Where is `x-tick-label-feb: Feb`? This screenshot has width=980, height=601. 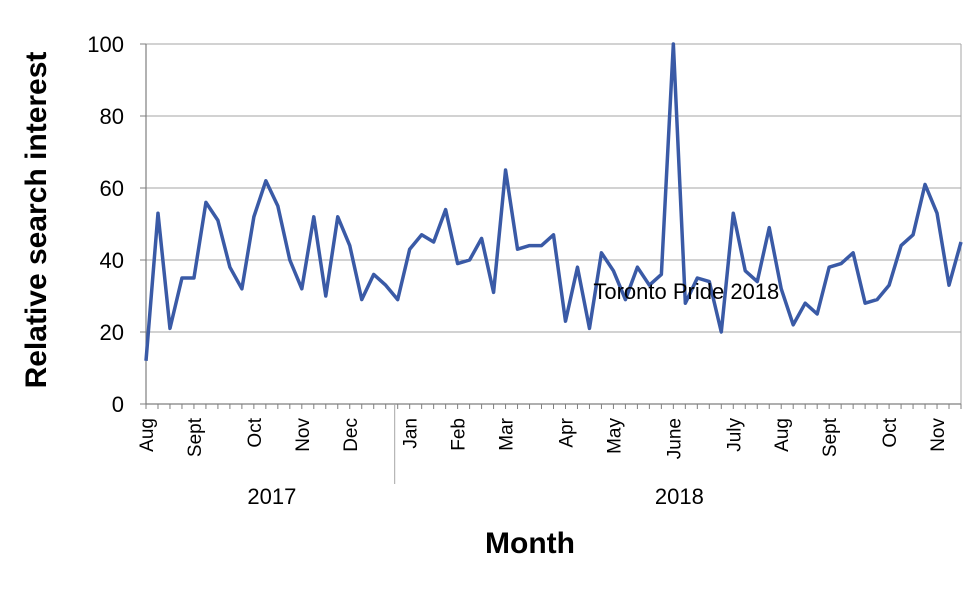
x-tick-label-feb: Feb is located at coordinates (459, 434).